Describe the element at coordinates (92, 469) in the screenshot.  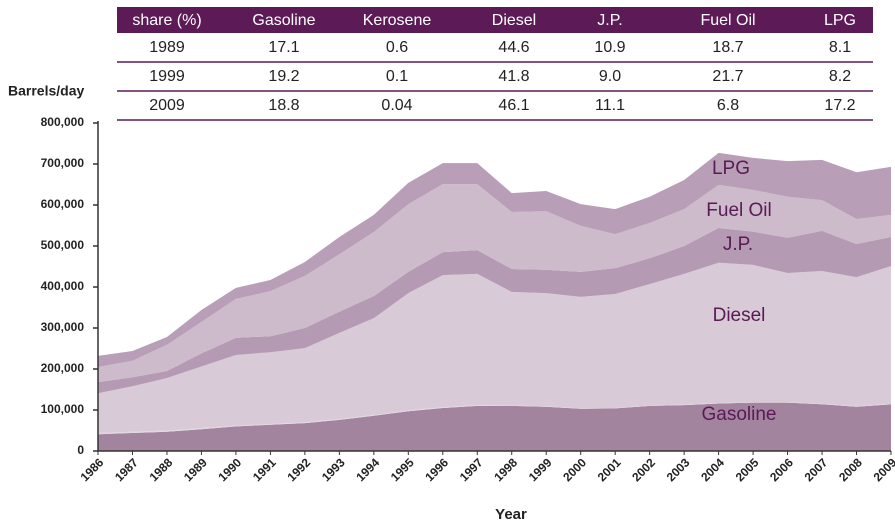
I see `x-tick-label: 1986` at that location.